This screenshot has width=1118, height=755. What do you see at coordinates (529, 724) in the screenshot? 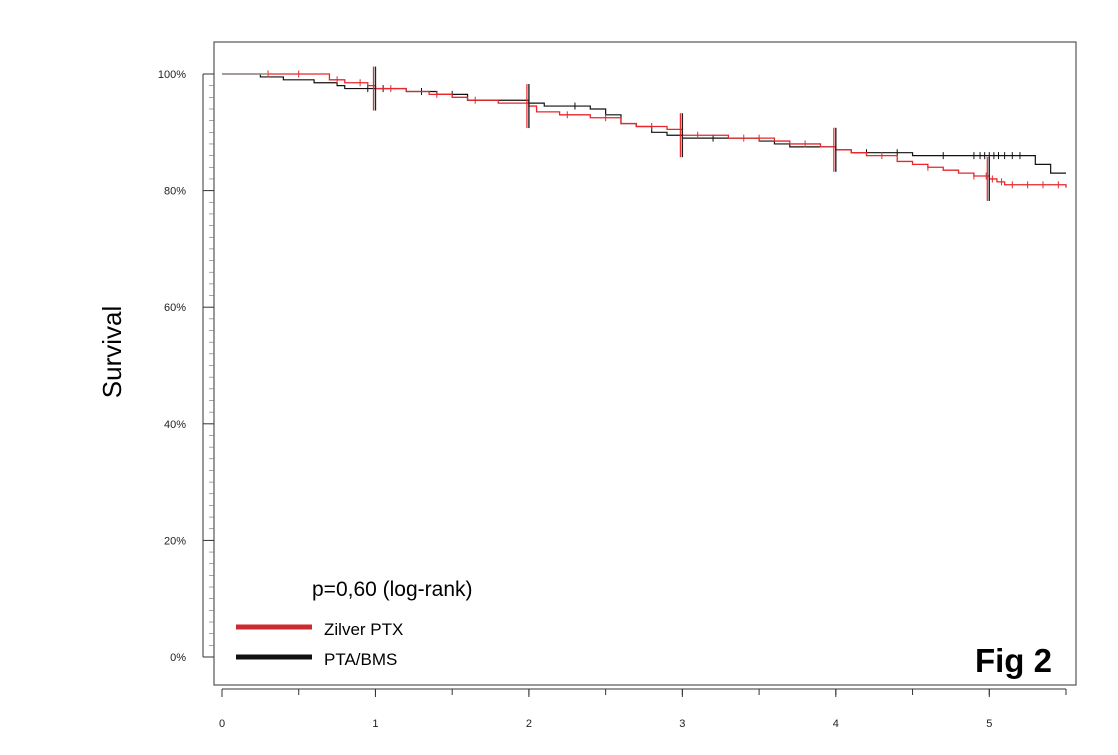
I see `x-tick-label: 2` at bounding box center [529, 724].